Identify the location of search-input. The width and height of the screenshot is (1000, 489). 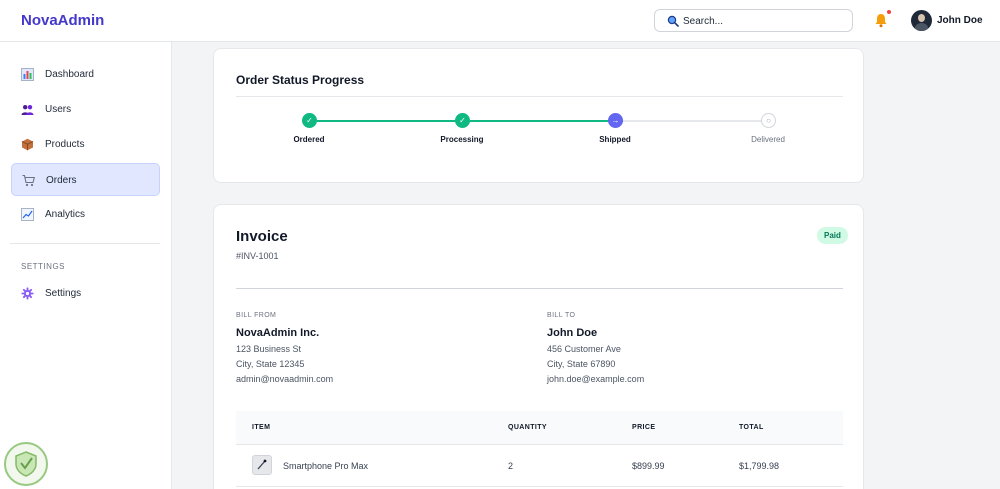
(763, 21).